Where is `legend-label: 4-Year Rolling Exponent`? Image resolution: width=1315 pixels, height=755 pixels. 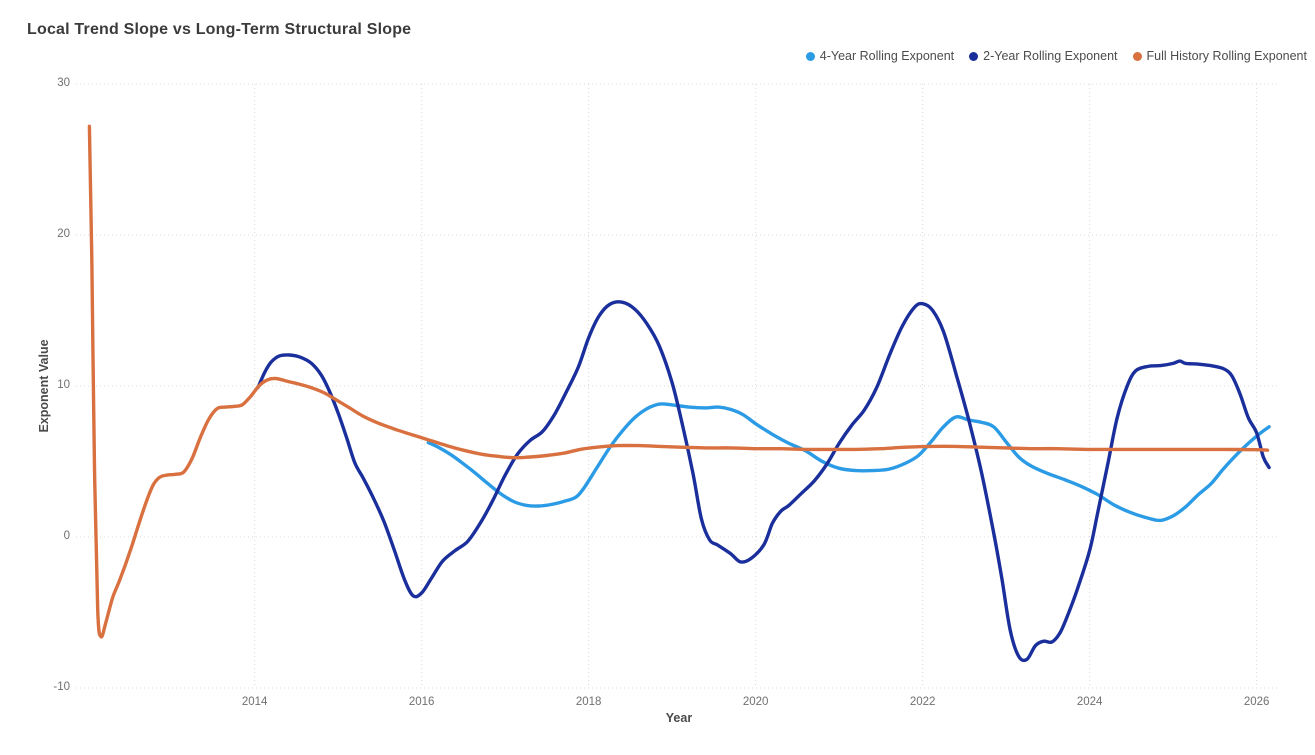
legend-label: 4-Year Rolling Exponent is located at coordinates (887, 56).